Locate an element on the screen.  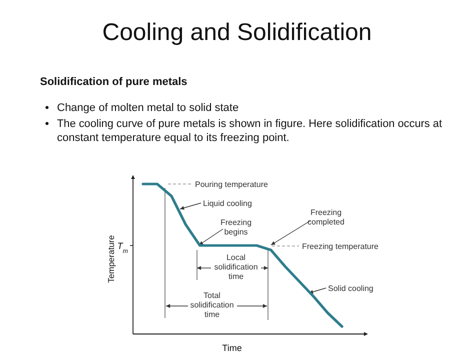
annotation: Pouring temperature is located at coordinates (231, 184).